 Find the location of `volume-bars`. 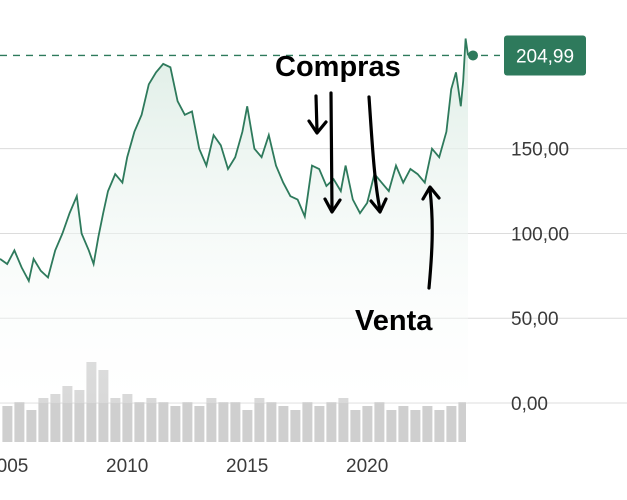

volume-bars is located at coordinates (234, 402).